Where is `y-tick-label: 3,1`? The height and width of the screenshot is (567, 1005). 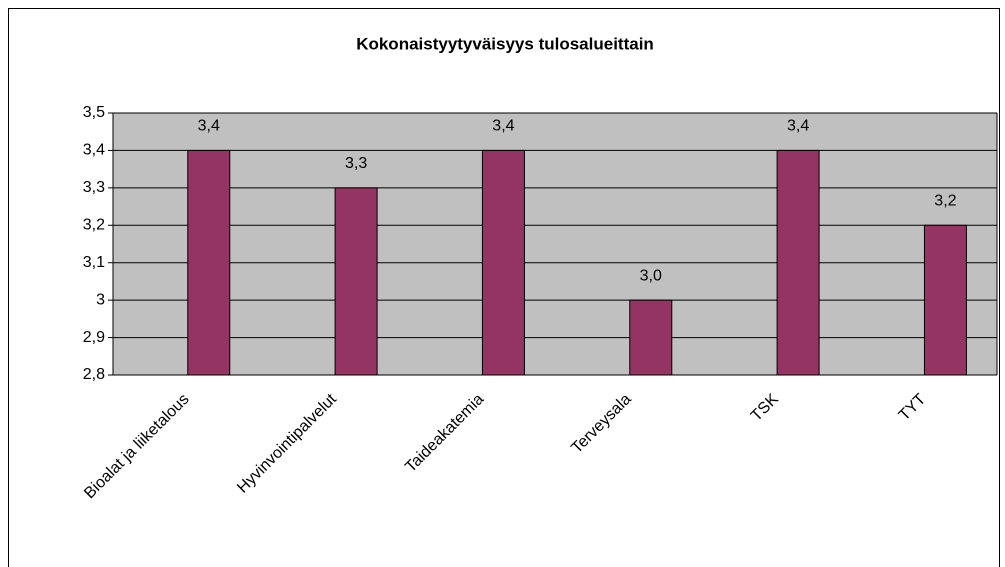
y-tick-label: 3,1 is located at coordinates (94, 262).